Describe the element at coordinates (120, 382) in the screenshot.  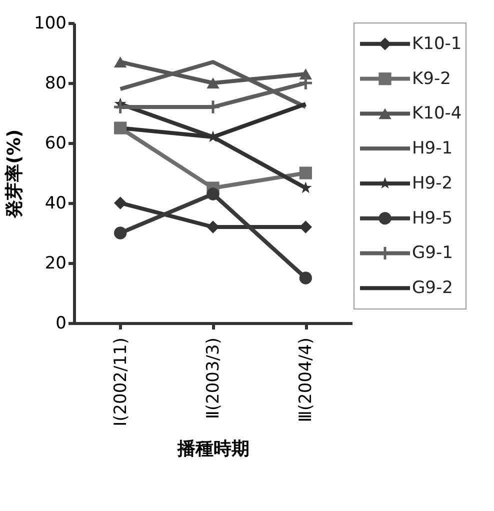
I see `x-tick-label: Ⅰ(2002/11)` at that location.